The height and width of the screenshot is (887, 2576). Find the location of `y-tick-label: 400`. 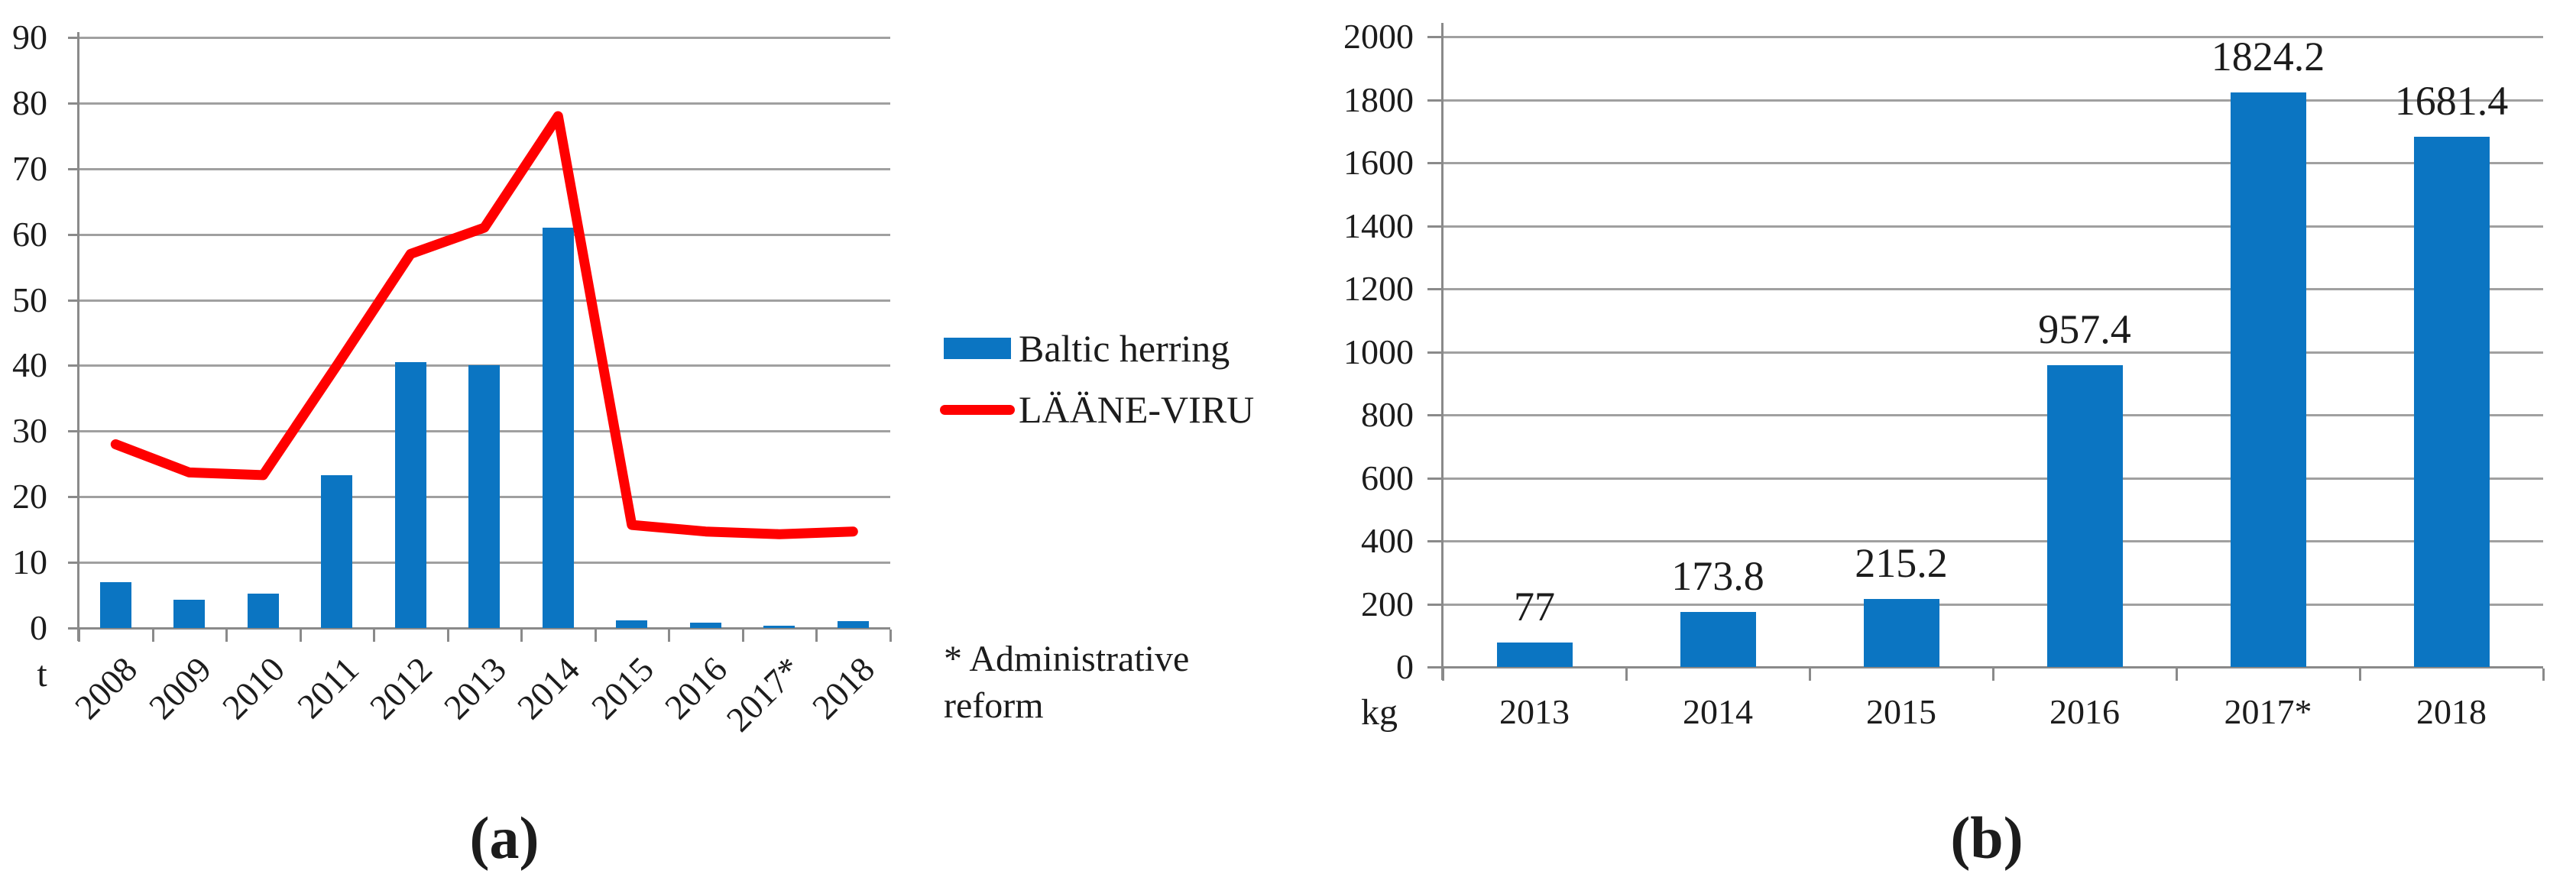

y-tick-label: 400 is located at coordinates (1388, 540).